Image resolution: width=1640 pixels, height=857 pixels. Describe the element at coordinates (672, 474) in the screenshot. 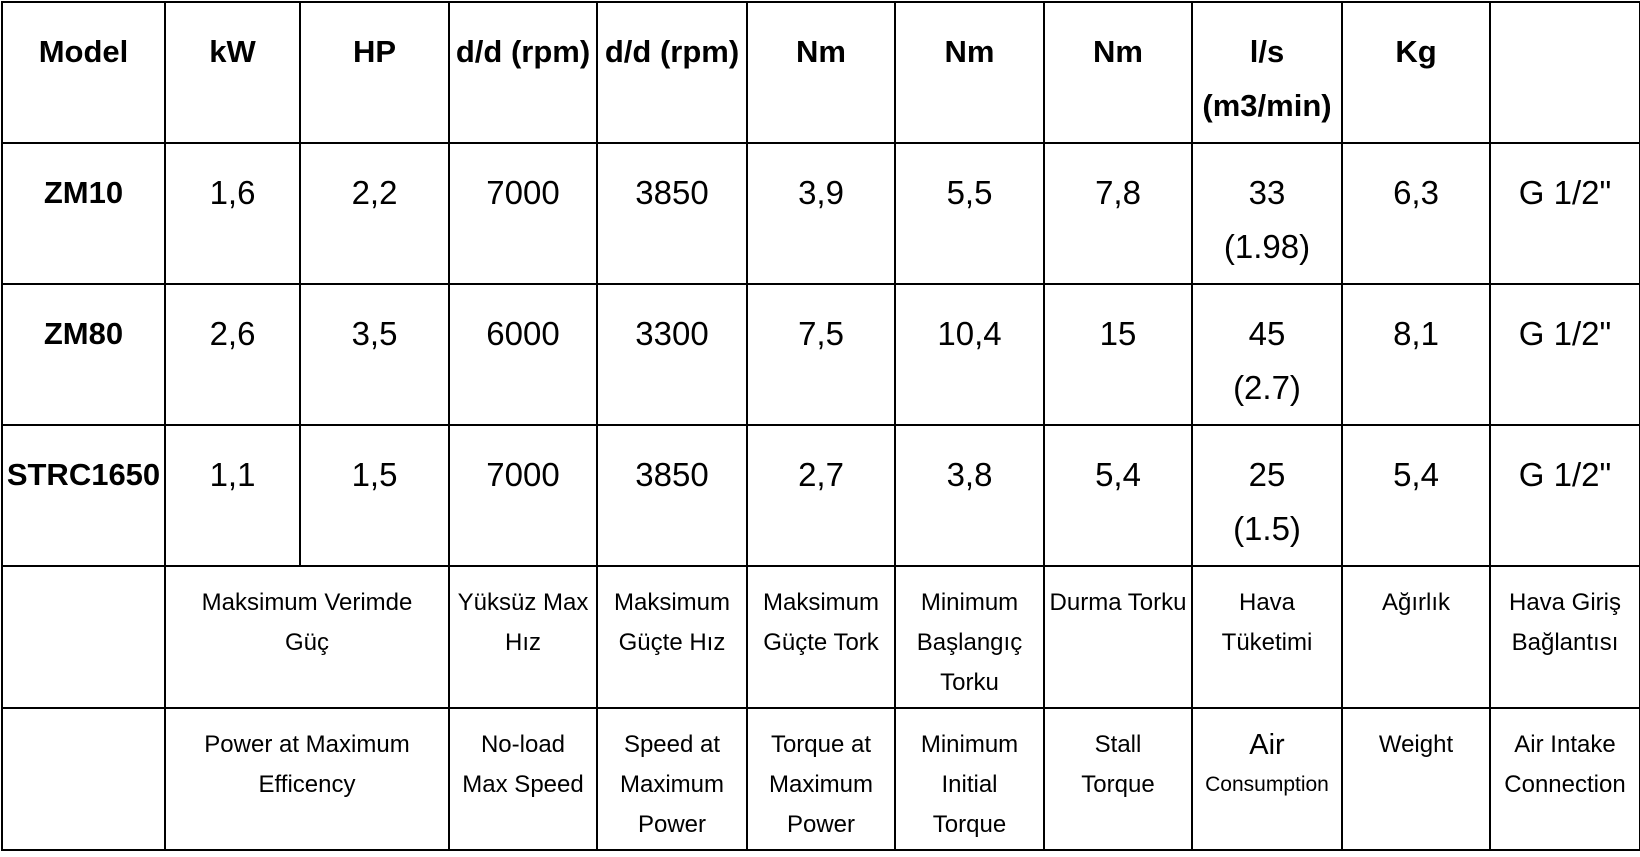

I see `cell-text: 3850` at that location.